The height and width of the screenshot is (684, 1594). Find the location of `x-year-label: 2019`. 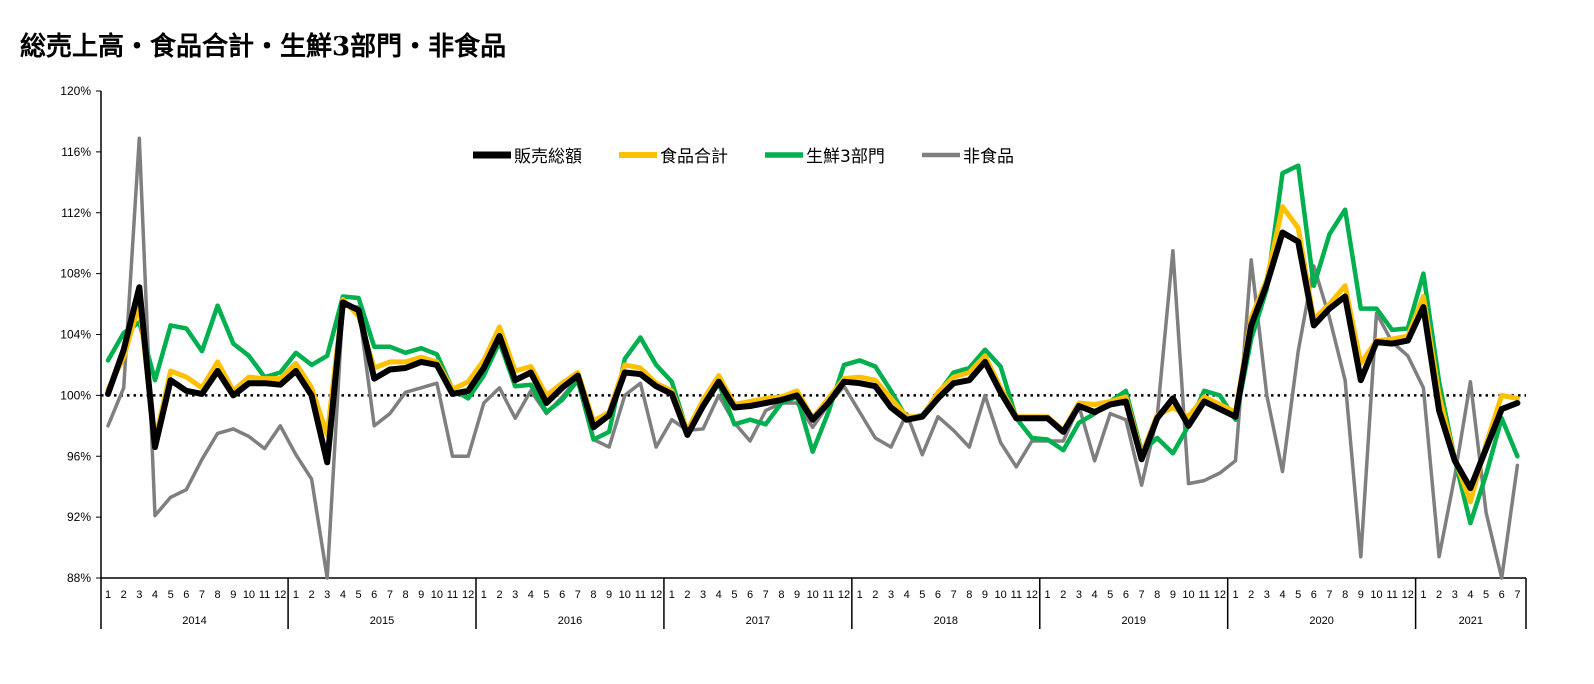

x-year-label: 2019 is located at coordinates (1133, 621).